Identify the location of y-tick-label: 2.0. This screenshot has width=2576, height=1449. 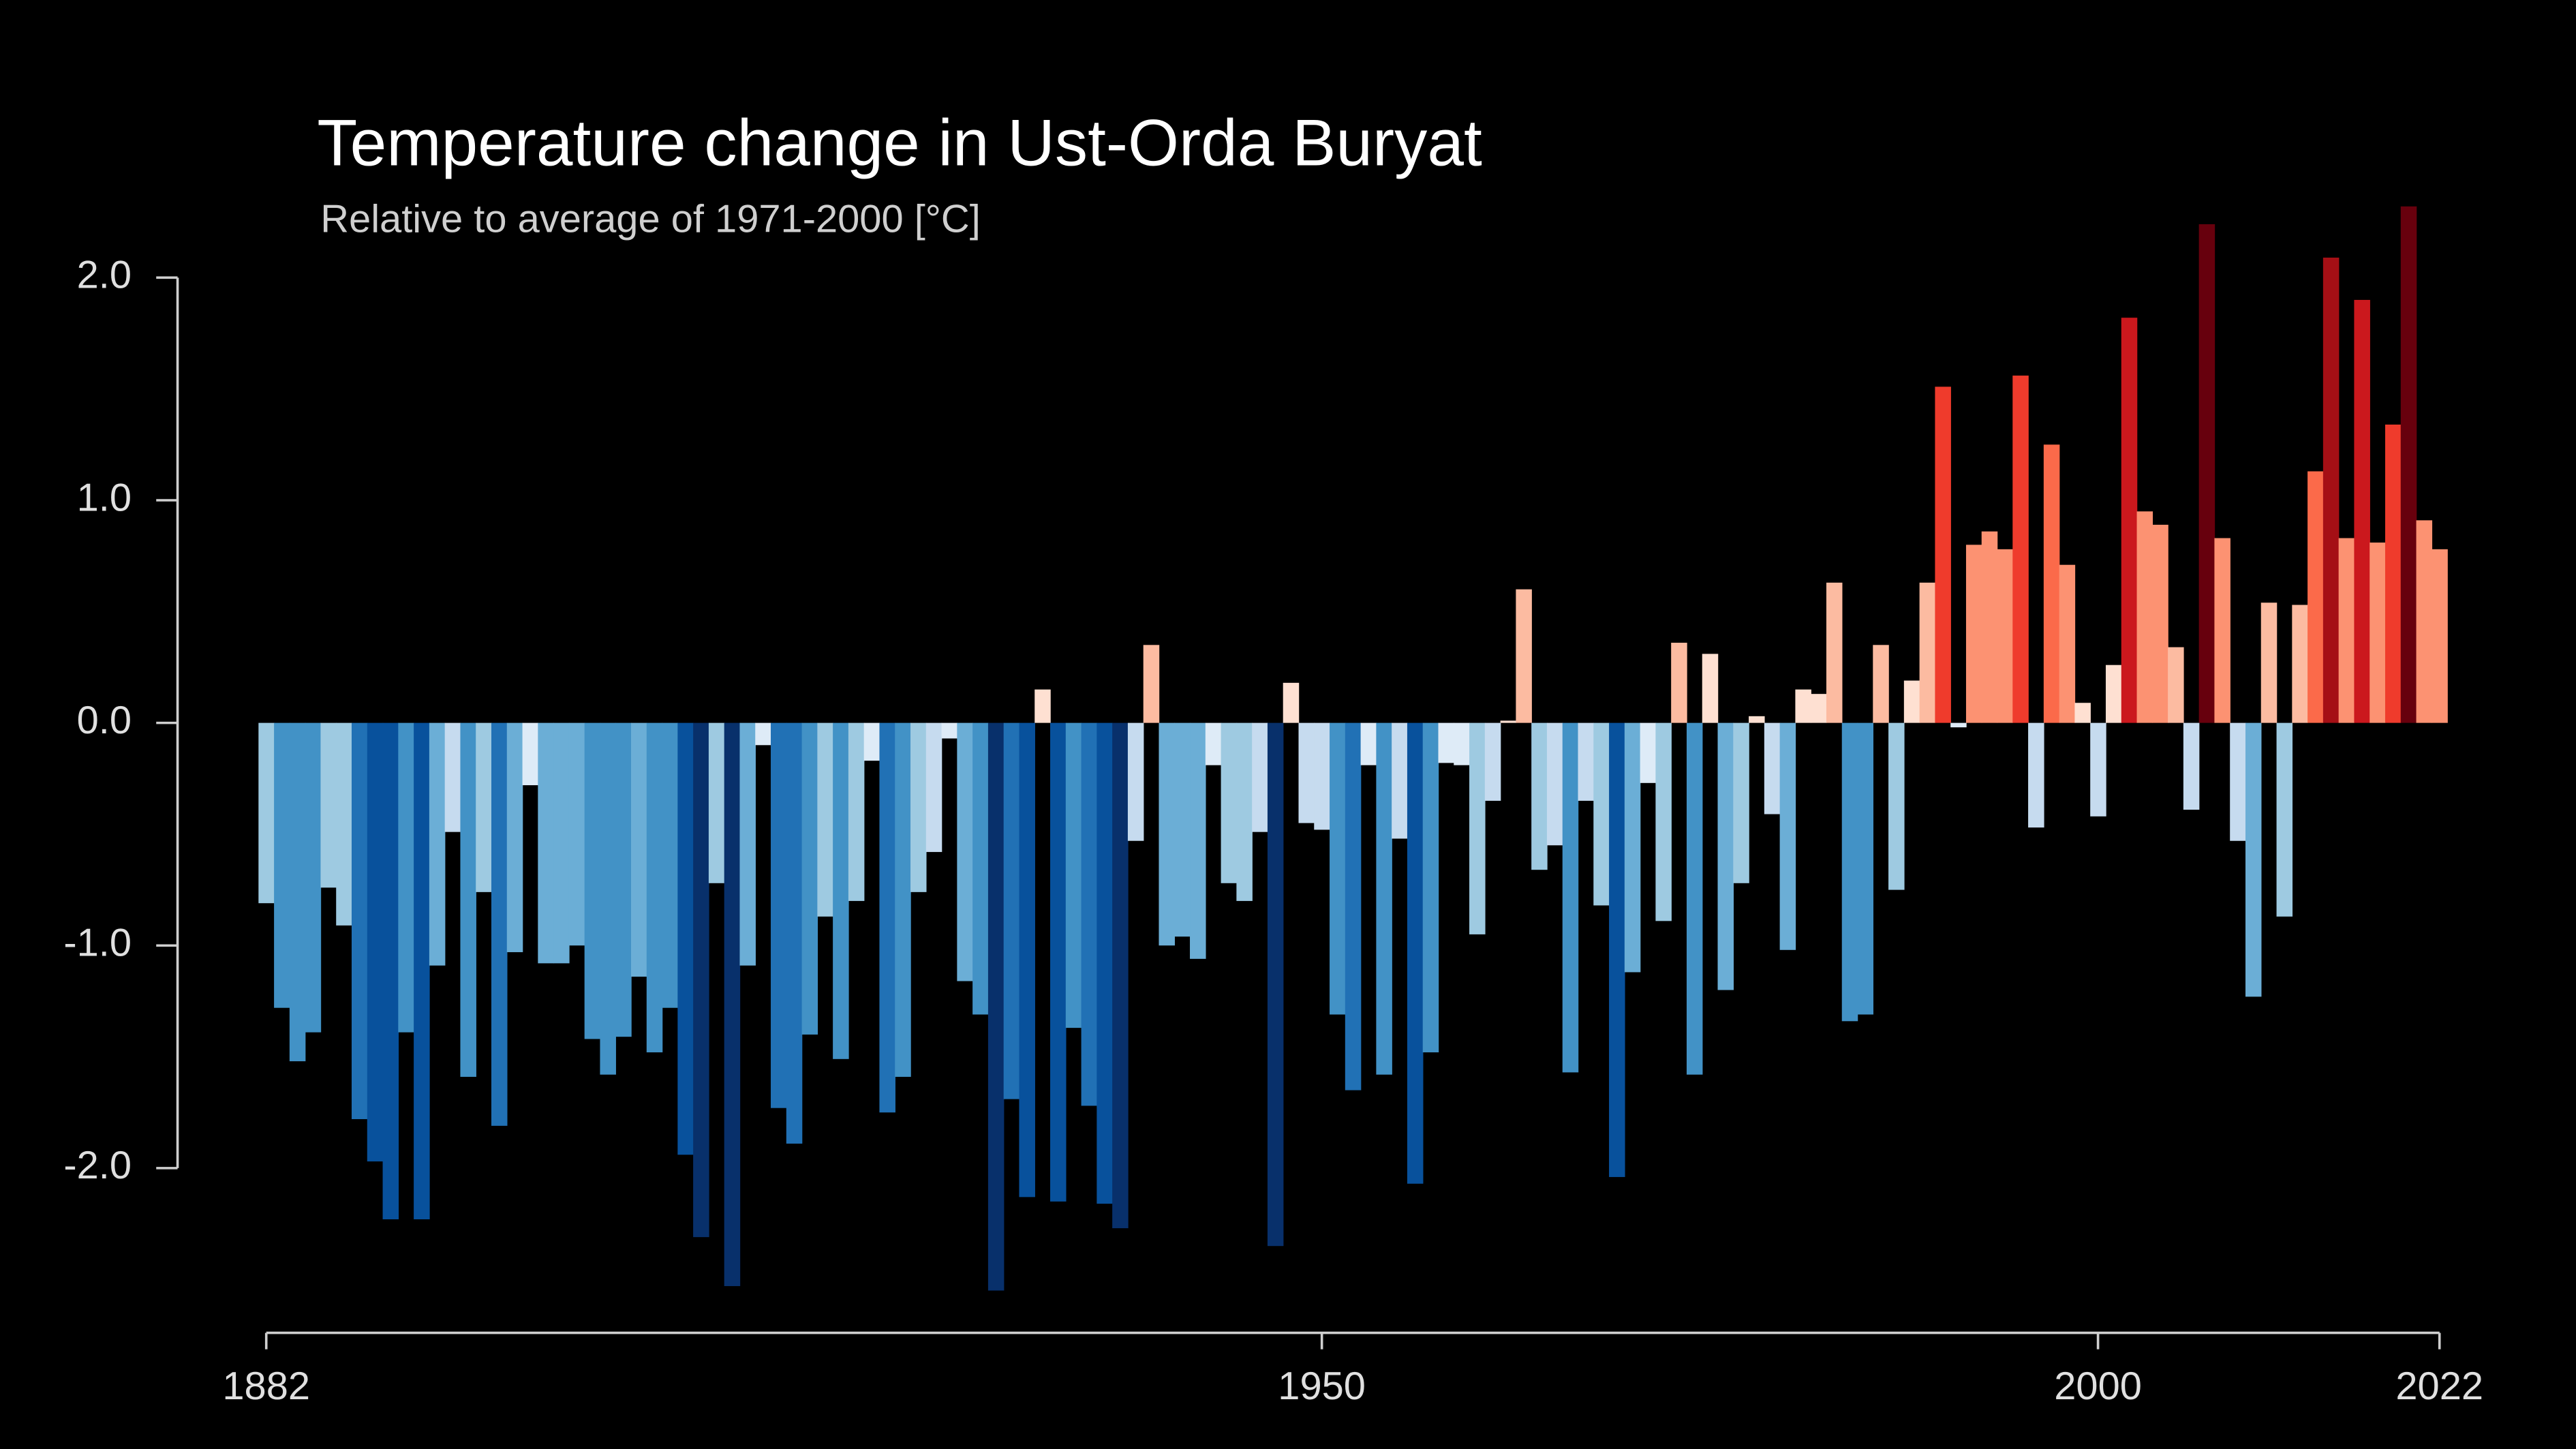
(105, 275).